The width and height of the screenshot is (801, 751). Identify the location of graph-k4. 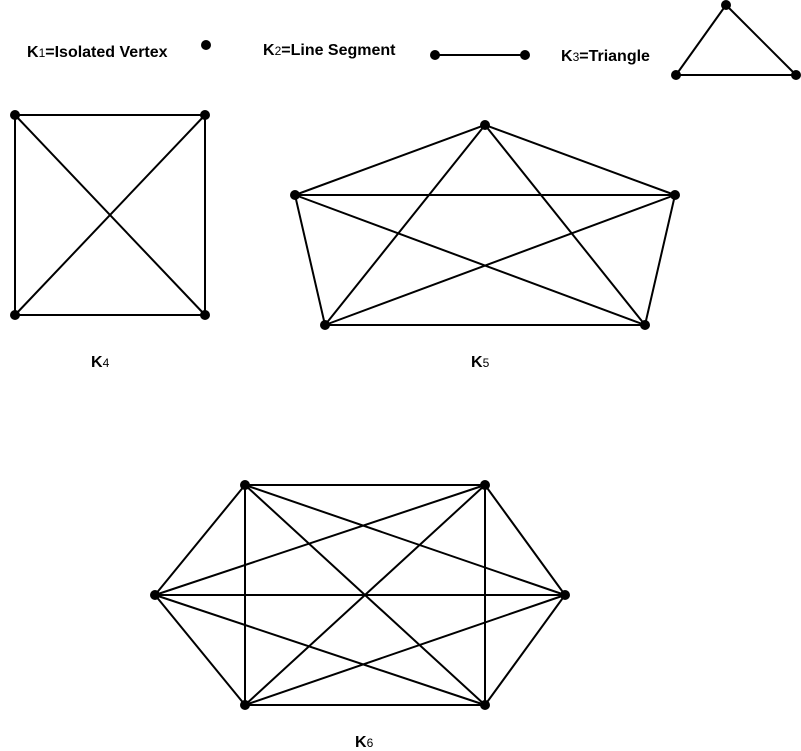
(110, 215).